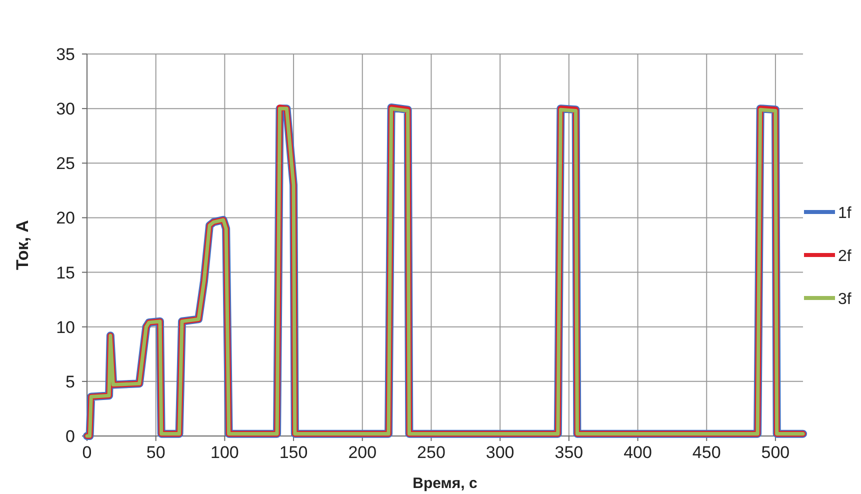  I want to click on x-tick-label: 100, so click(224, 452).